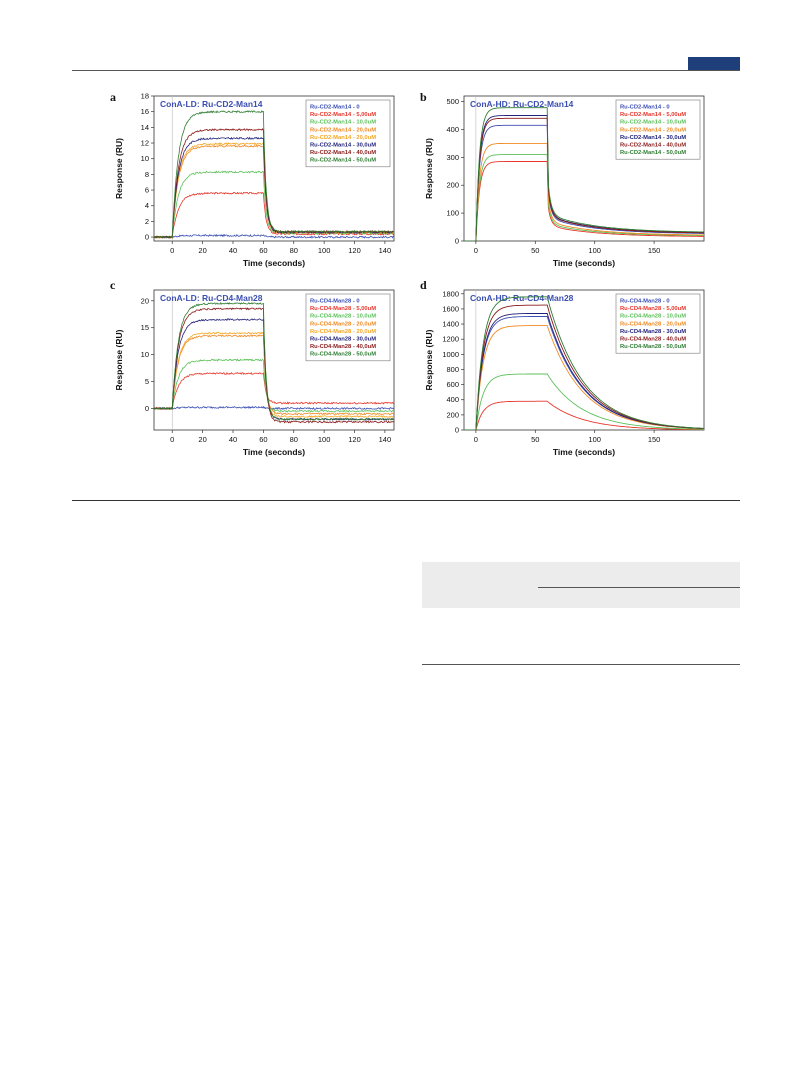 This screenshot has height=1067, width=809. Describe the element at coordinates (343, 340) in the screenshot. I see `legend-entry-6: Ru-CD4-Man28 - 30,0uM` at that location.